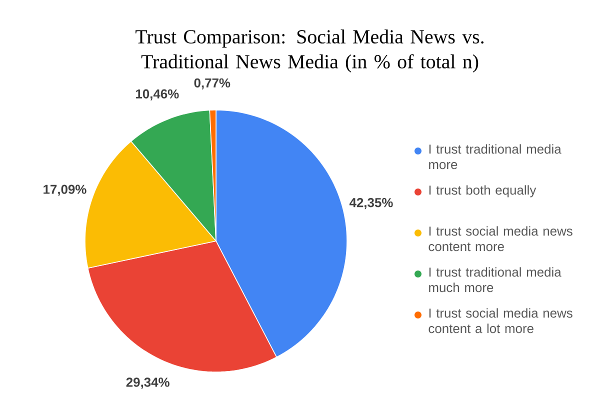 The image size is (612, 401). I want to click on legend-label: I trust both equally, so click(482, 191).